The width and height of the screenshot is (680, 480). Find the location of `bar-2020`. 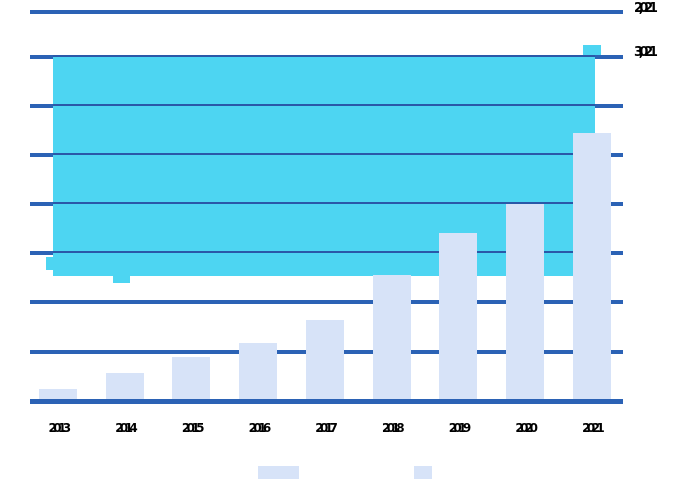

bar-2020 is located at coordinates (524, 301).